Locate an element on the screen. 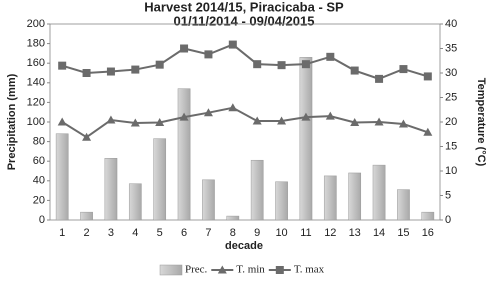 The image size is (489, 285). x-tick-label: 6 is located at coordinates (184, 233).